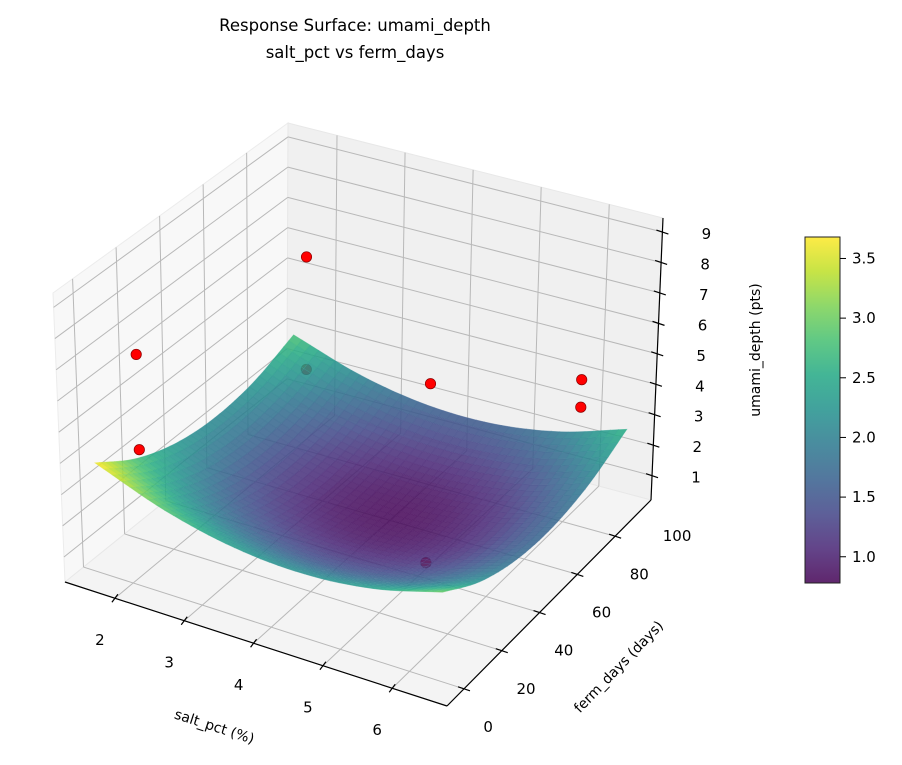  Describe the element at coordinates (440, 591) in the screenshot. I see `surface-patch` at that location.